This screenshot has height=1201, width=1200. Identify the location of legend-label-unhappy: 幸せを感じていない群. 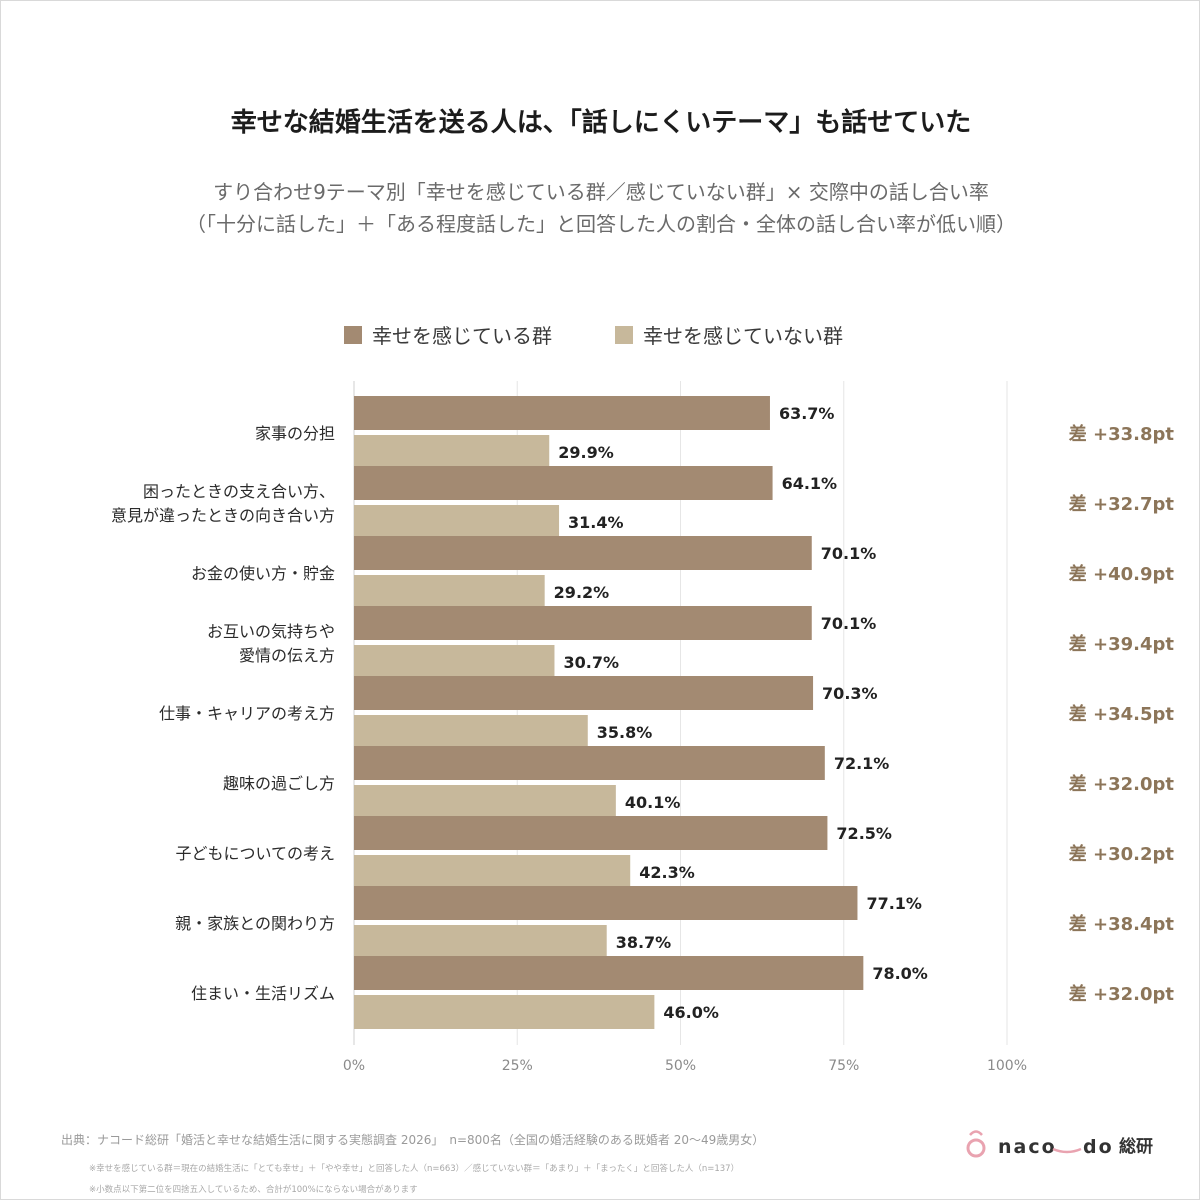
(743, 336).